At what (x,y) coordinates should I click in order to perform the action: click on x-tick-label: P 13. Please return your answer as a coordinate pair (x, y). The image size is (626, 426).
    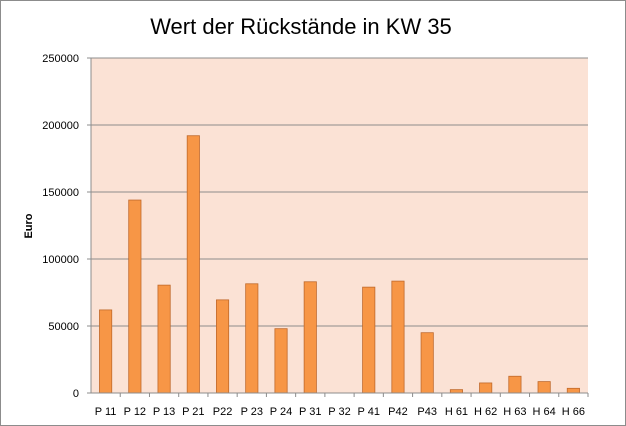
    Looking at the image, I should click on (164, 412).